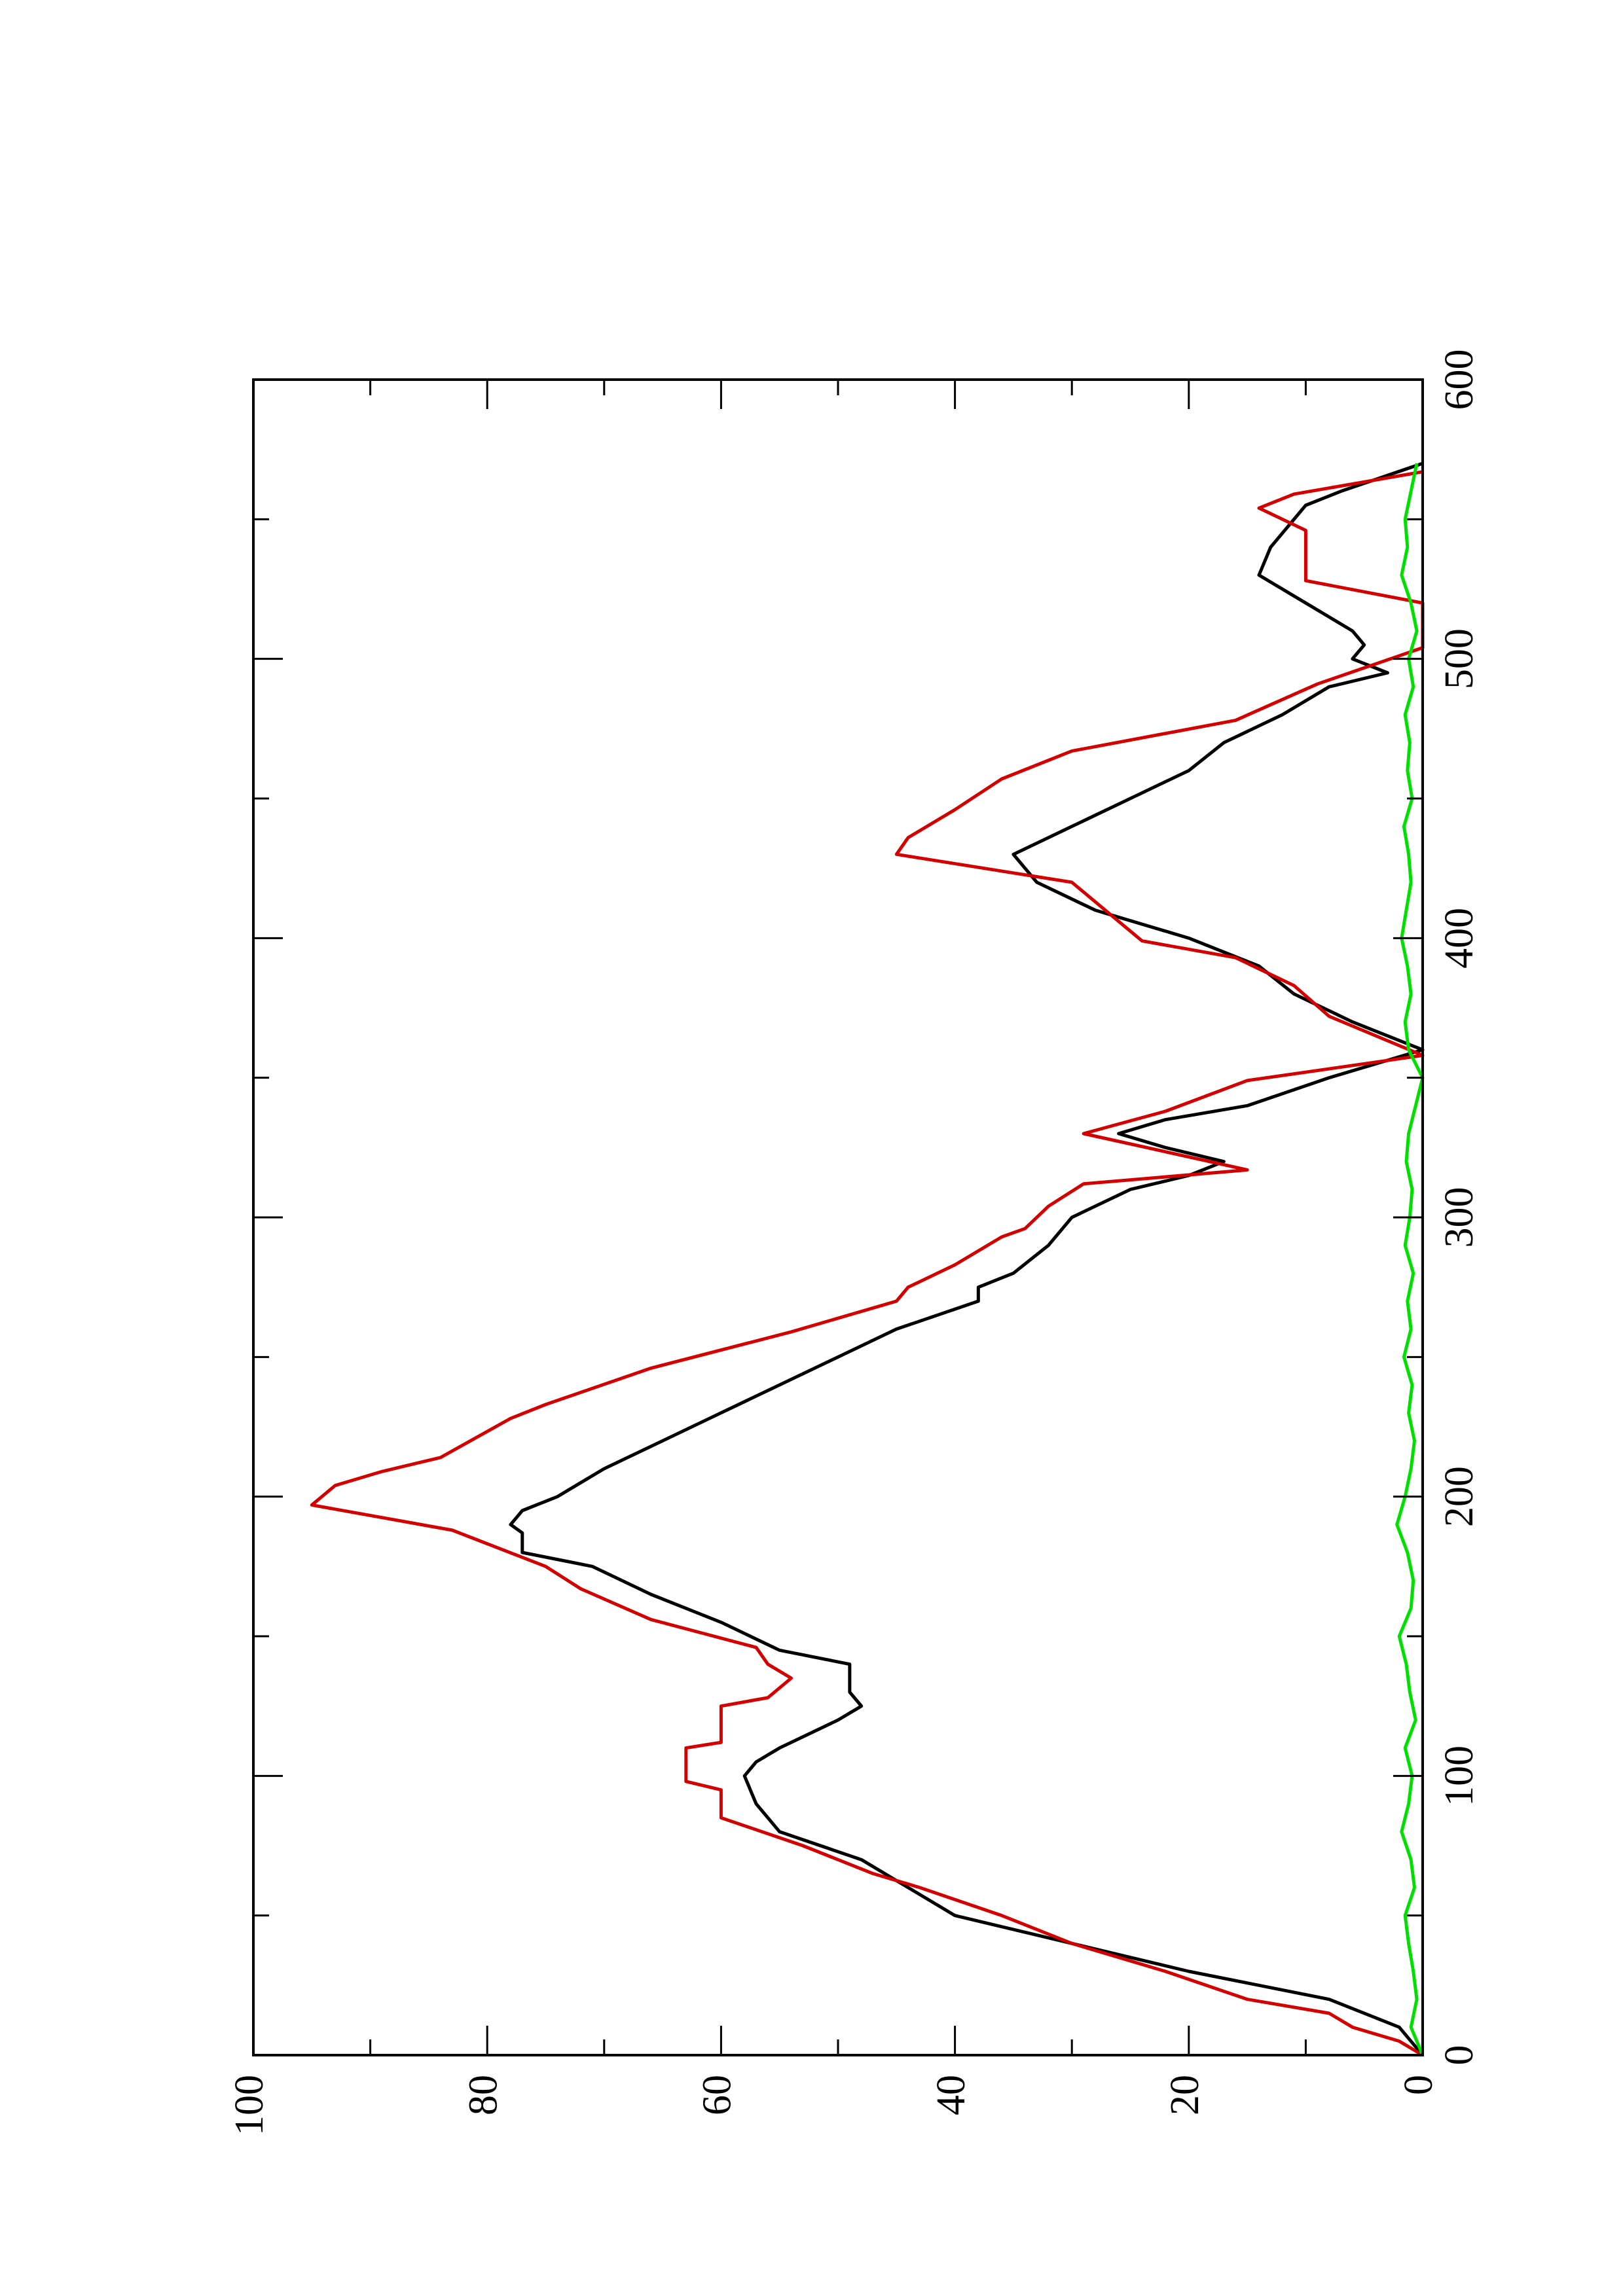 The height and width of the screenshot is (2296, 1623). Describe the element at coordinates (1418, 2085) in the screenshot. I see `y-tick-label: 0` at that location.